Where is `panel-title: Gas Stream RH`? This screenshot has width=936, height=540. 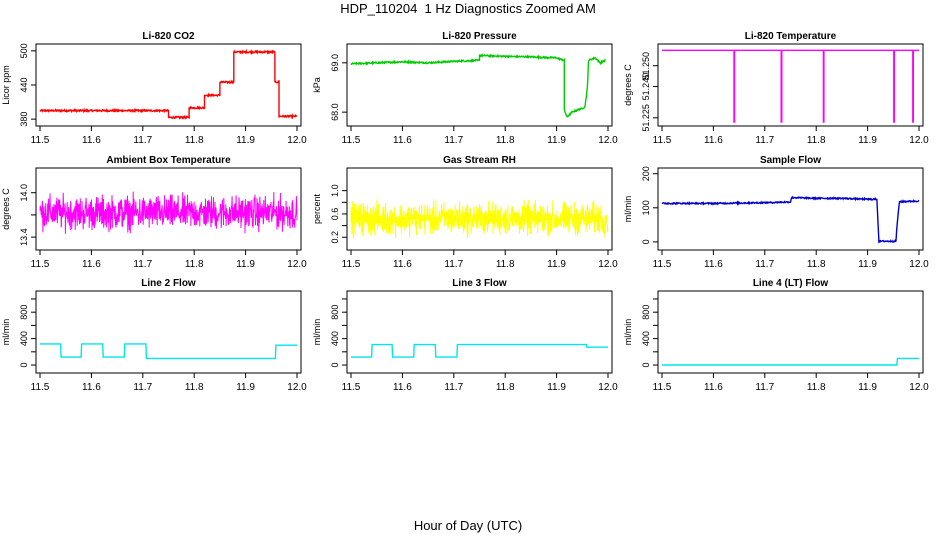 panel-title: Gas Stream RH is located at coordinates (479, 160).